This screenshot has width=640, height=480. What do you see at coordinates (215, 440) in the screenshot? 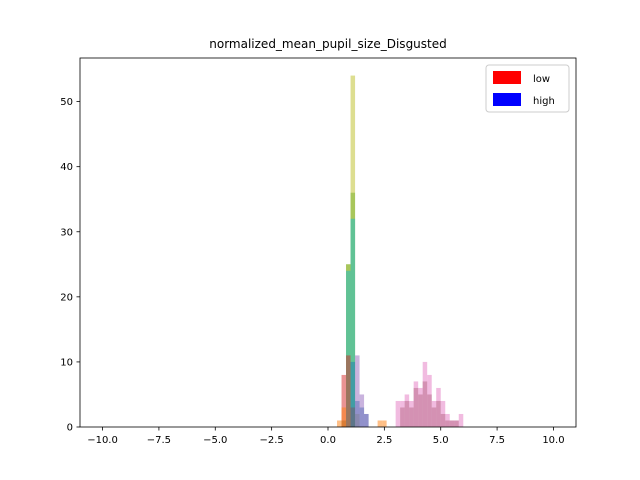
I see `x-tick-label: −5.0` at bounding box center [215, 440].